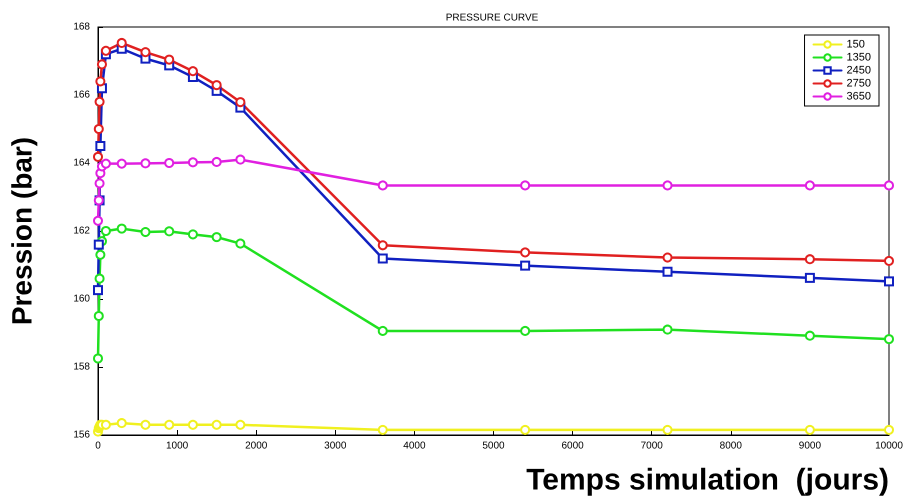  I want to click on x-tick-label: 2000, so click(256, 446).